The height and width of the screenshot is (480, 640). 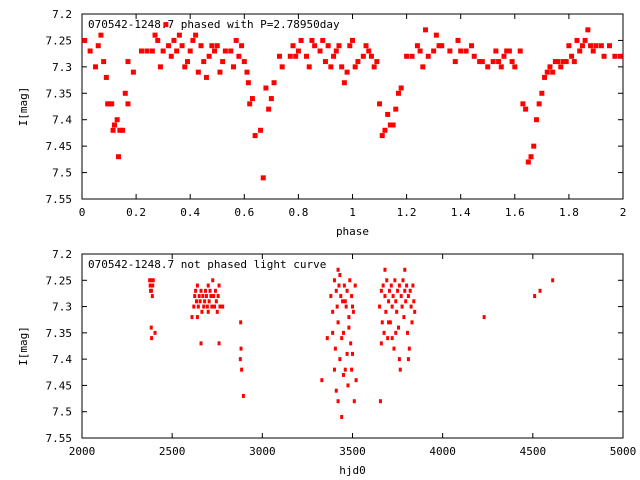 What do you see at coordinates (207, 264) in the screenshot?
I see `chart-title: 070542-1248.7 not phased light curve` at bounding box center [207, 264].